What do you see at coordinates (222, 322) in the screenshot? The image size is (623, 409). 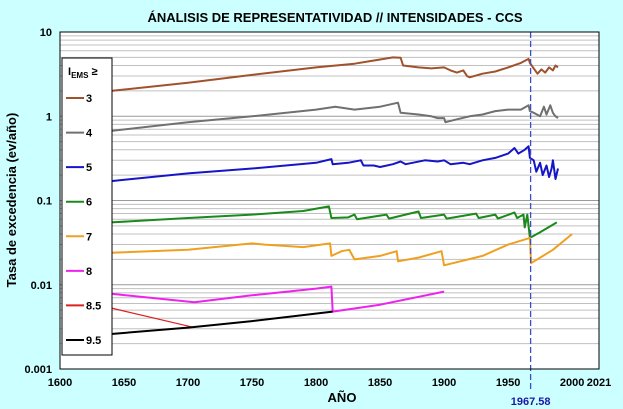 I see `series-line-9.5` at bounding box center [222, 322].